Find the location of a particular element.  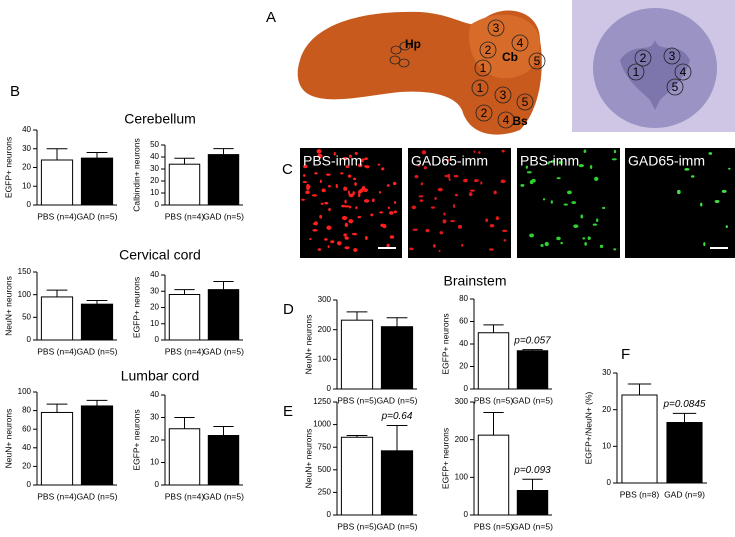

y-axis-label: NeuN+ neurons is located at coordinates (308, 459).